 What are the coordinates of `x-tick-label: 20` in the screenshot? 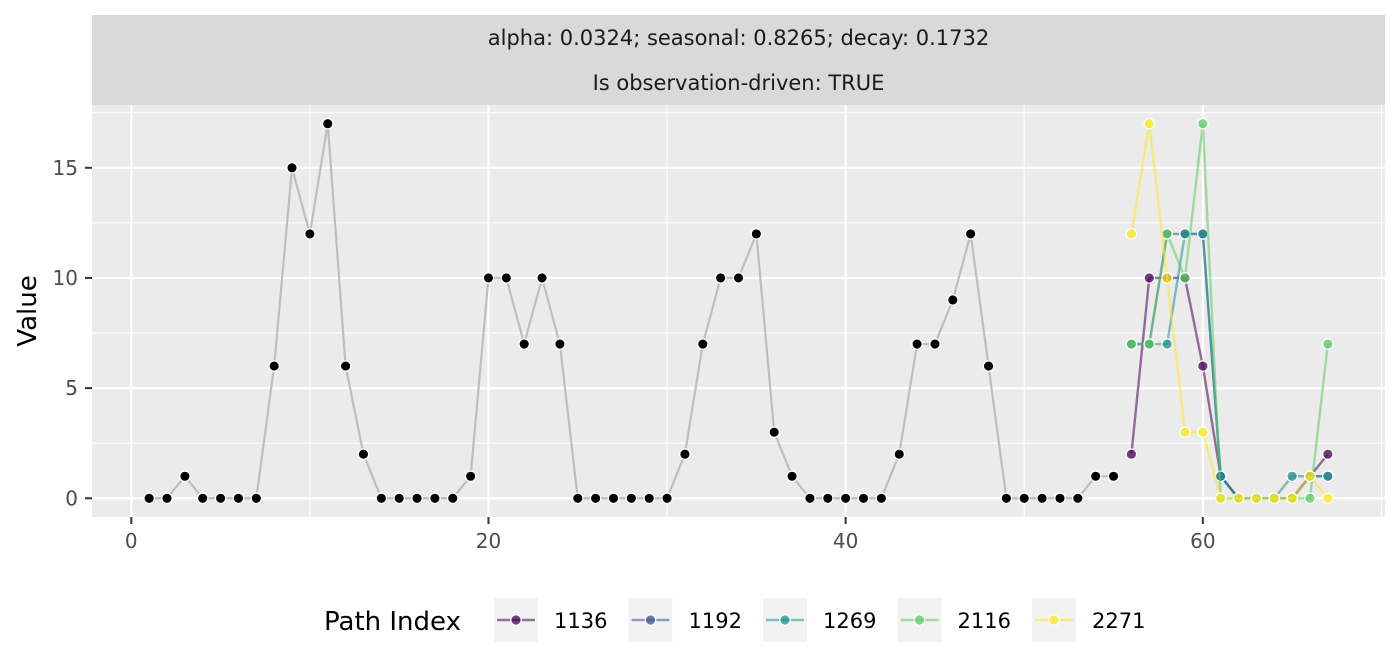 It's located at (488, 541).